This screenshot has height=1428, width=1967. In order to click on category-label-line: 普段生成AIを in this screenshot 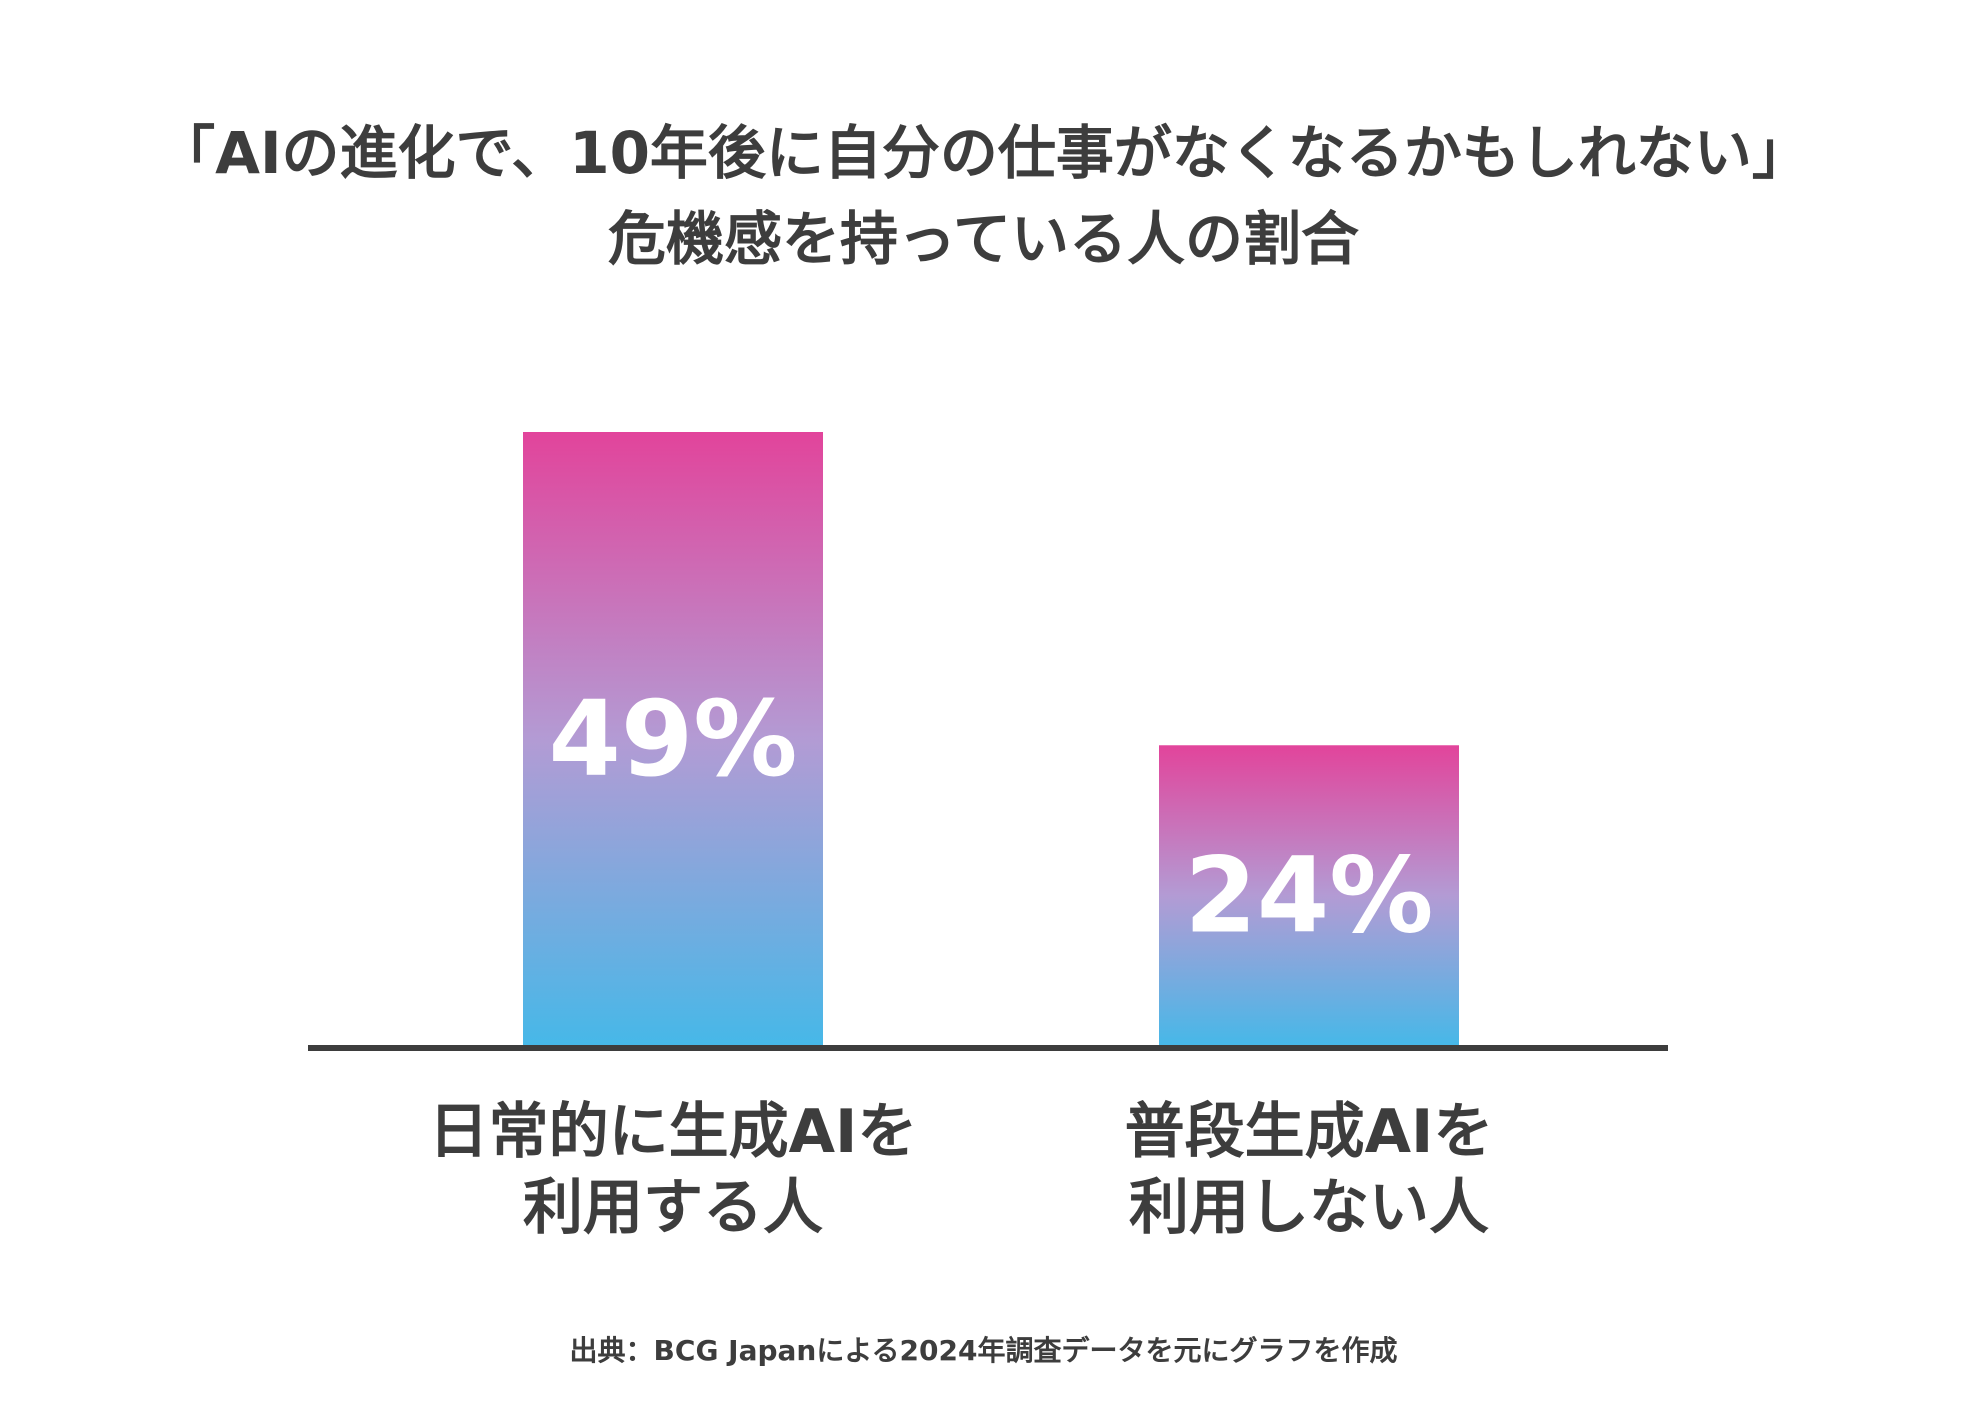, I will do `click(1309, 1132)`.